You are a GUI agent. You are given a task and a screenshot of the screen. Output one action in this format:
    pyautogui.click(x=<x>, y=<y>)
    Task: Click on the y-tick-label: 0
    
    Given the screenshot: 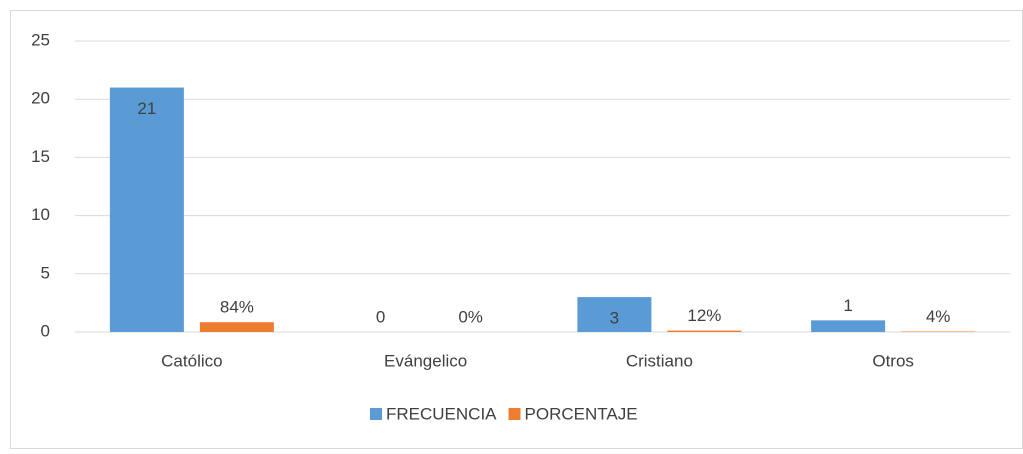 What is the action you would take?
    pyautogui.click(x=45, y=330)
    